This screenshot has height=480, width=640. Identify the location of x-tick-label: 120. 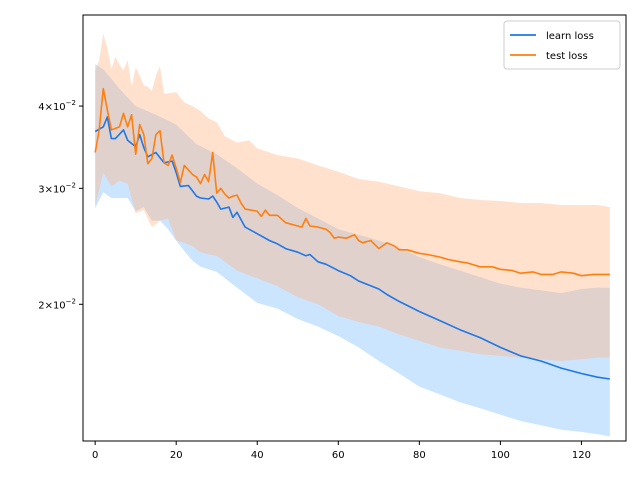
(581, 455).